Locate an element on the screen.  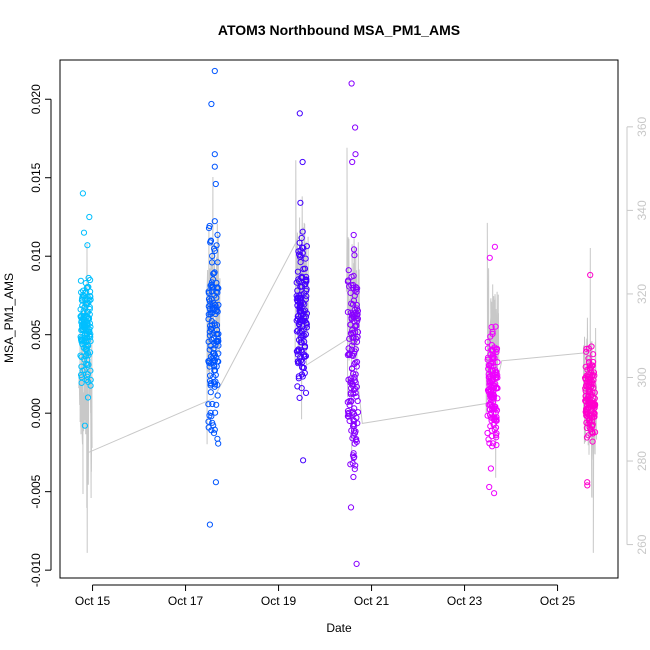
y2-tick-label: 360 is located at coordinates (642, 127).